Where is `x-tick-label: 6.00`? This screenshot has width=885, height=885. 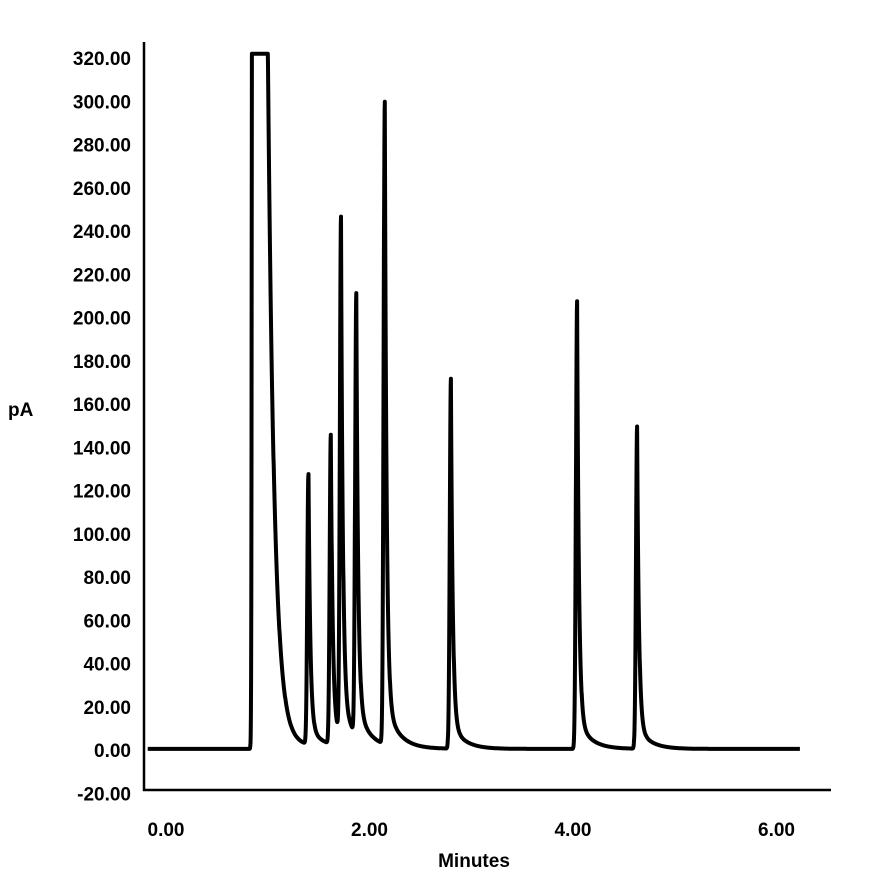
x-tick-label: 6.00 is located at coordinates (776, 830).